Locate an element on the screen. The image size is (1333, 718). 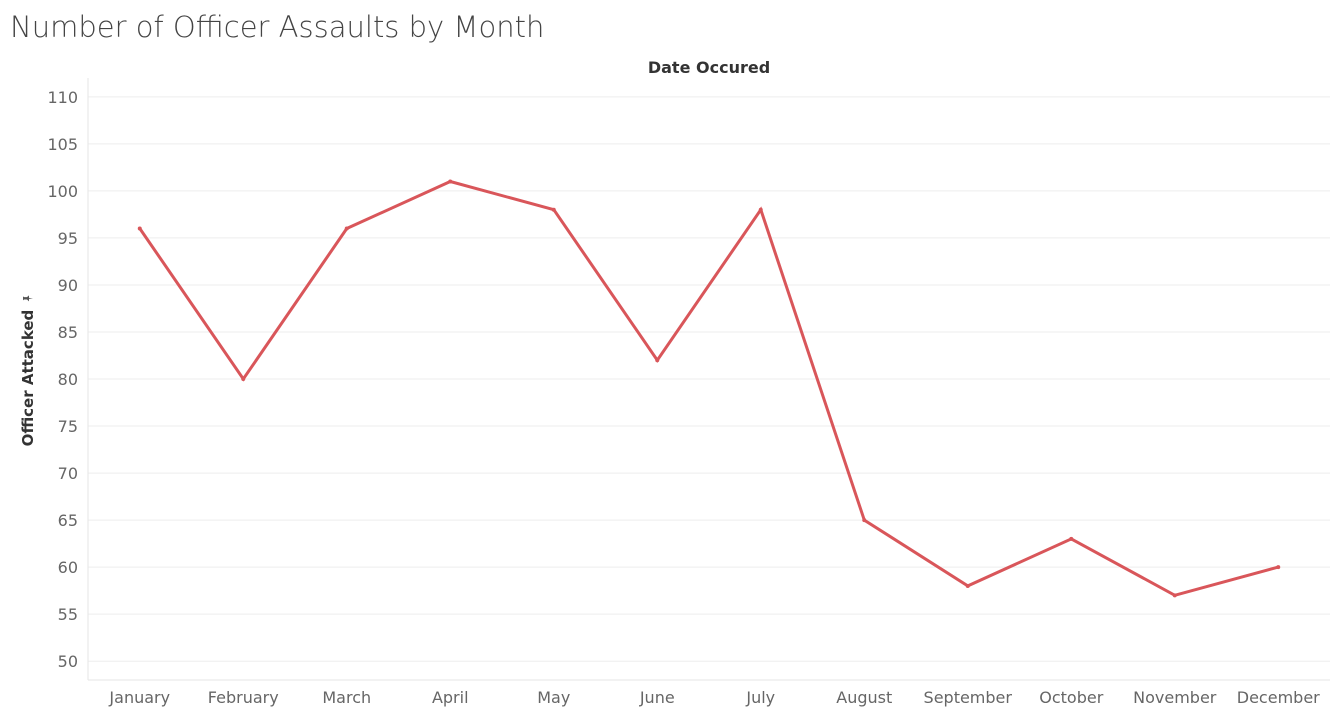
x-tick-label: April is located at coordinates (450, 697).